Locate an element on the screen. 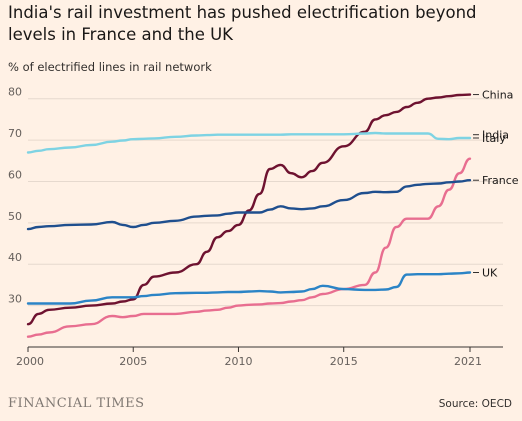 The image size is (522, 421). series-line-uk is located at coordinates (249, 288).